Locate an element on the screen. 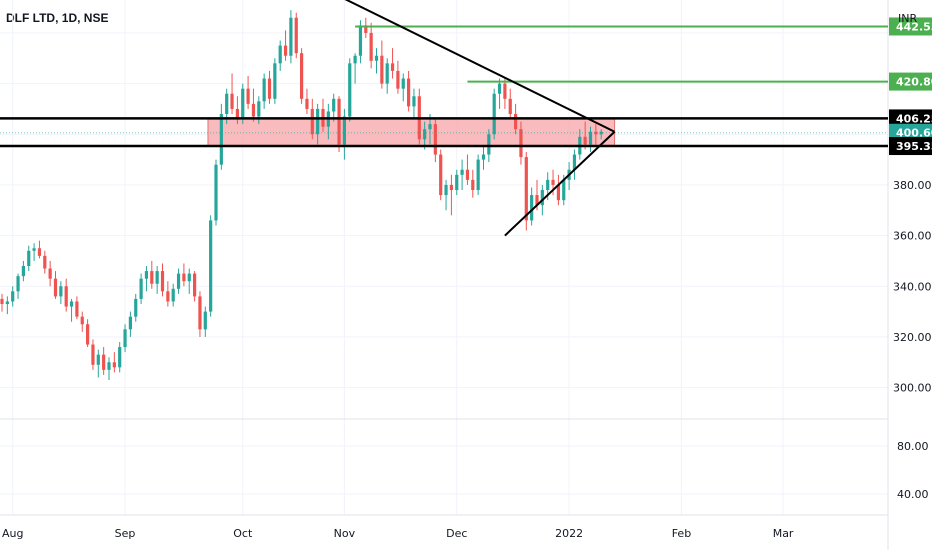 The height and width of the screenshot is (550, 932). price-level-badge-label: 442.55 is located at coordinates (914, 26).